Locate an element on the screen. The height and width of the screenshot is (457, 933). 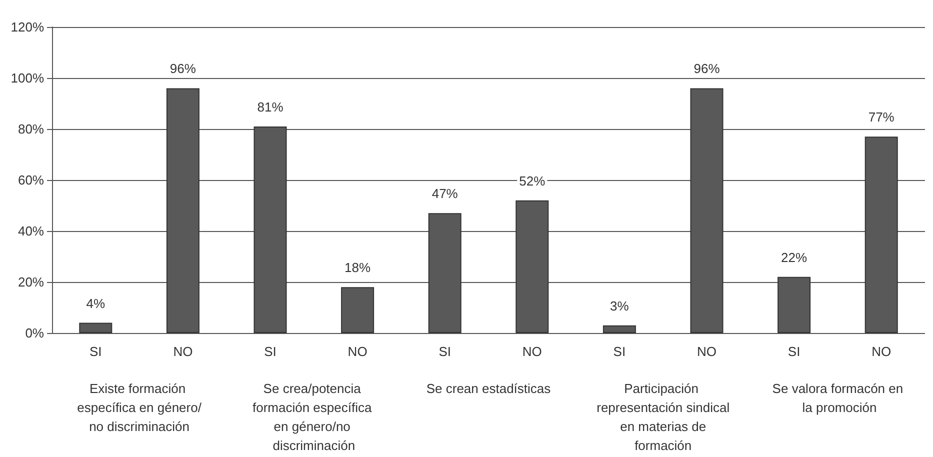
y-tick-label: 120% is located at coordinates (27, 27).